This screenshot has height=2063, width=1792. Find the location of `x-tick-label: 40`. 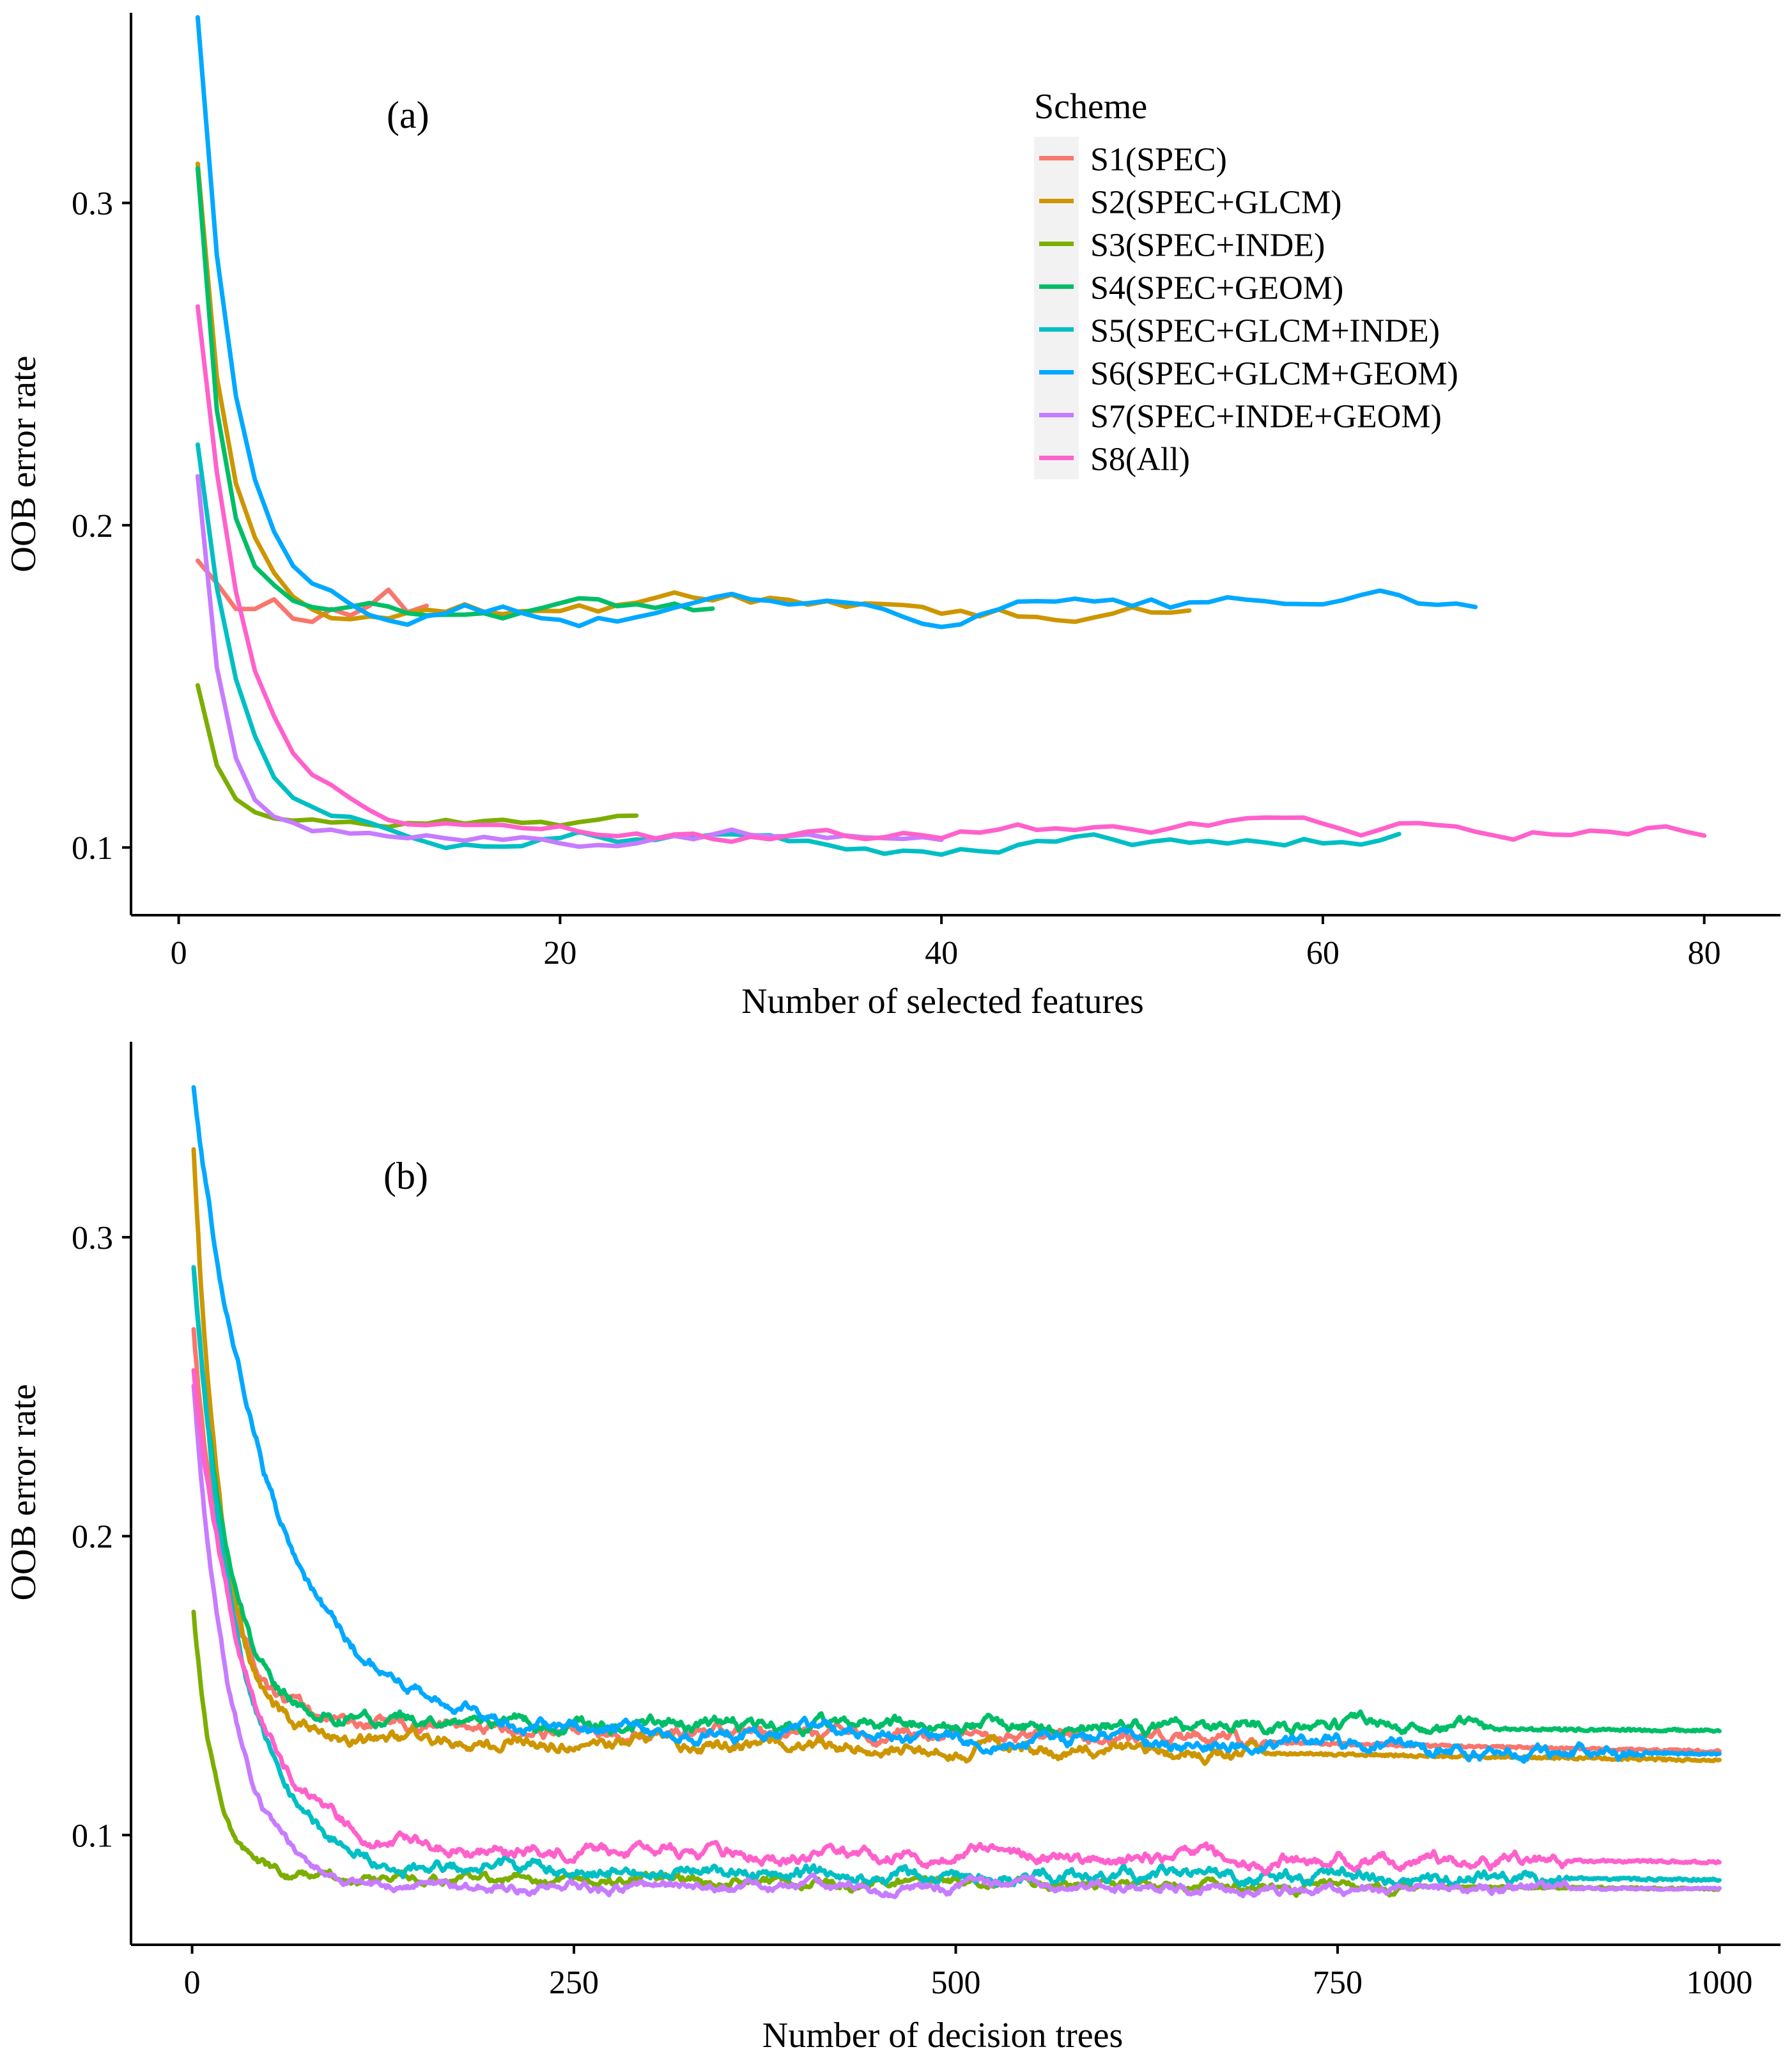

x-tick-label: 40 is located at coordinates (941, 953).